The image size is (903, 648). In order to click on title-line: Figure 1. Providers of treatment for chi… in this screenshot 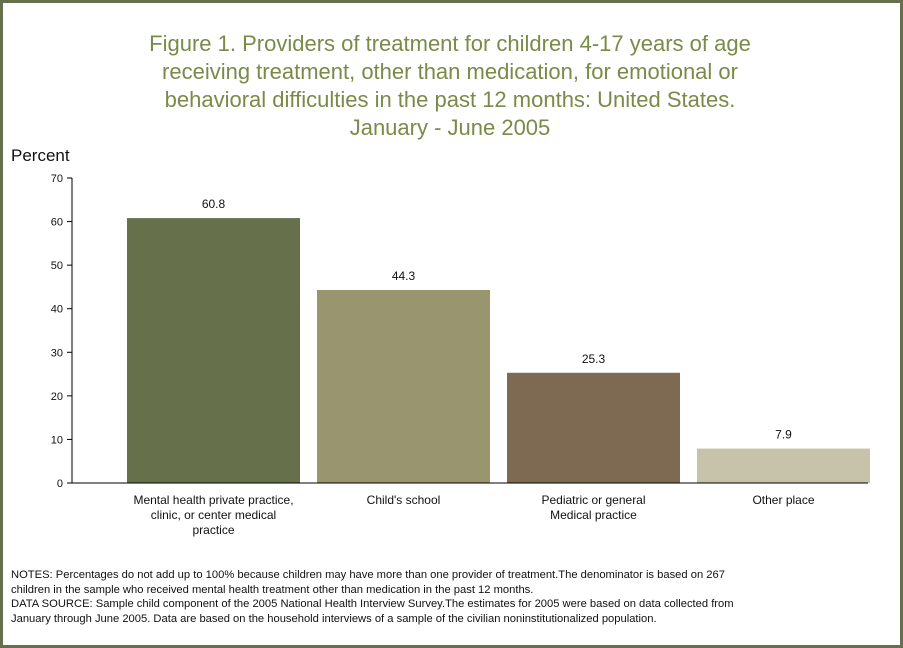, I will do `click(450, 43)`.